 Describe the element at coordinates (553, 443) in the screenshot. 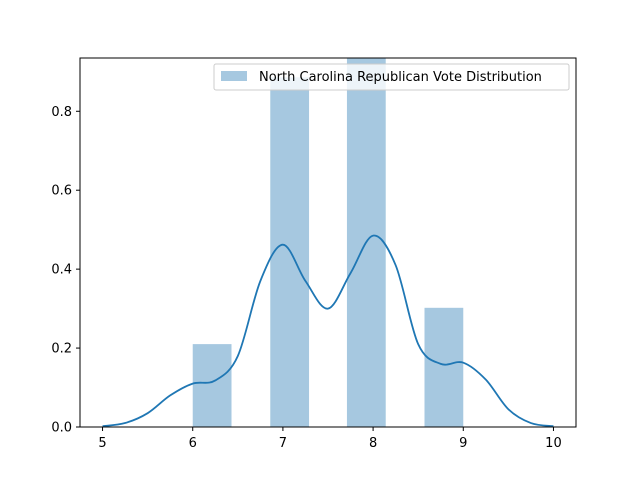

I see `x-tick-label: 10` at that location.